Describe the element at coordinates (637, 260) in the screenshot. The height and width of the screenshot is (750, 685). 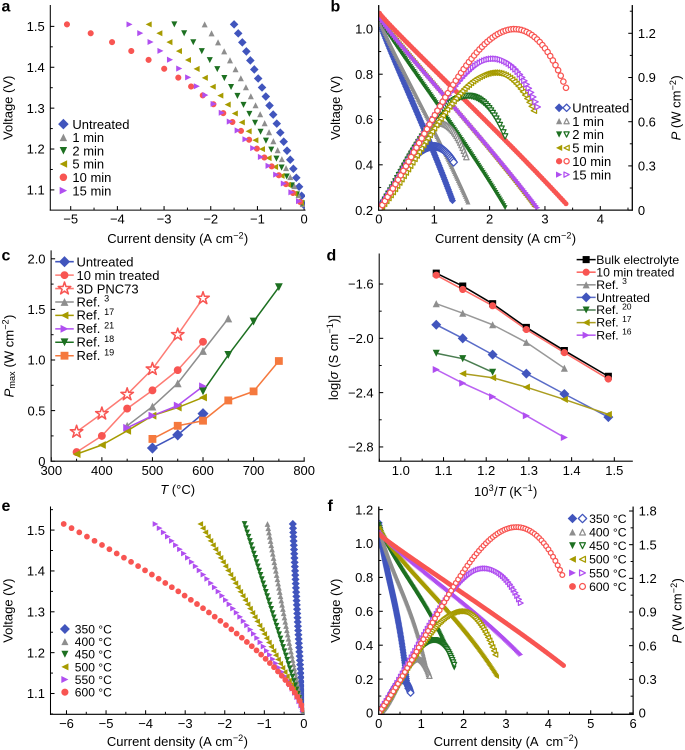
I see `svg-text: Bulk electrolyte` at that location.